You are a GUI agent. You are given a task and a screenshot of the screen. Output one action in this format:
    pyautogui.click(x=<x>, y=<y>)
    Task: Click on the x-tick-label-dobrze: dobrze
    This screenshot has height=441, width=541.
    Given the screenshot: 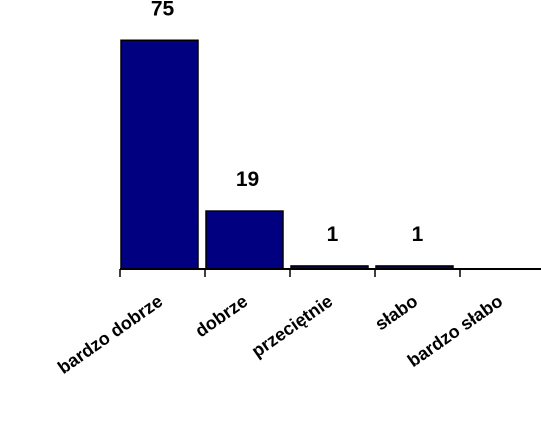 What is the action you would take?
    pyautogui.click(x=221, y=316)
    